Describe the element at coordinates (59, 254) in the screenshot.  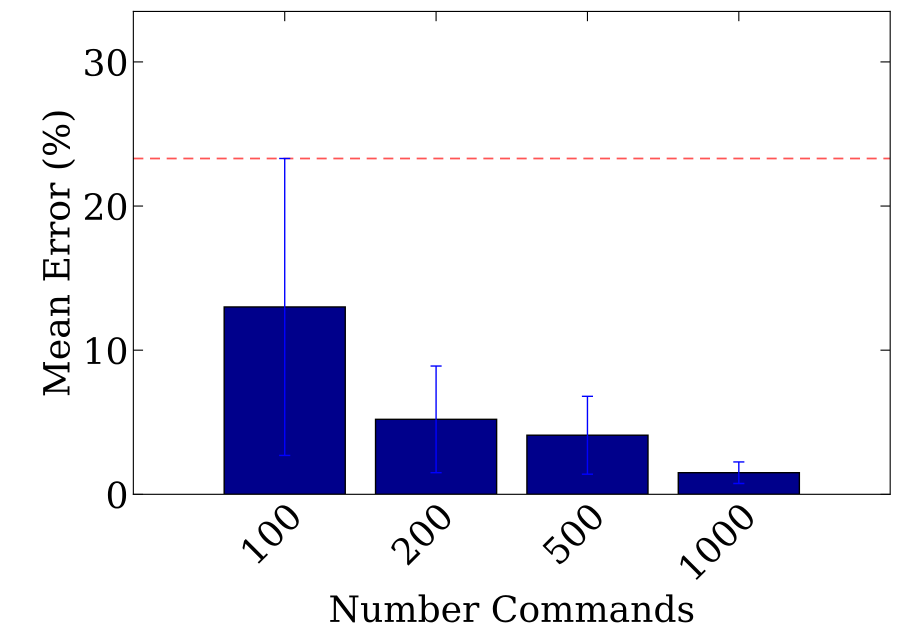
I see `y-axis-title: Mean Error (%)` at that location.